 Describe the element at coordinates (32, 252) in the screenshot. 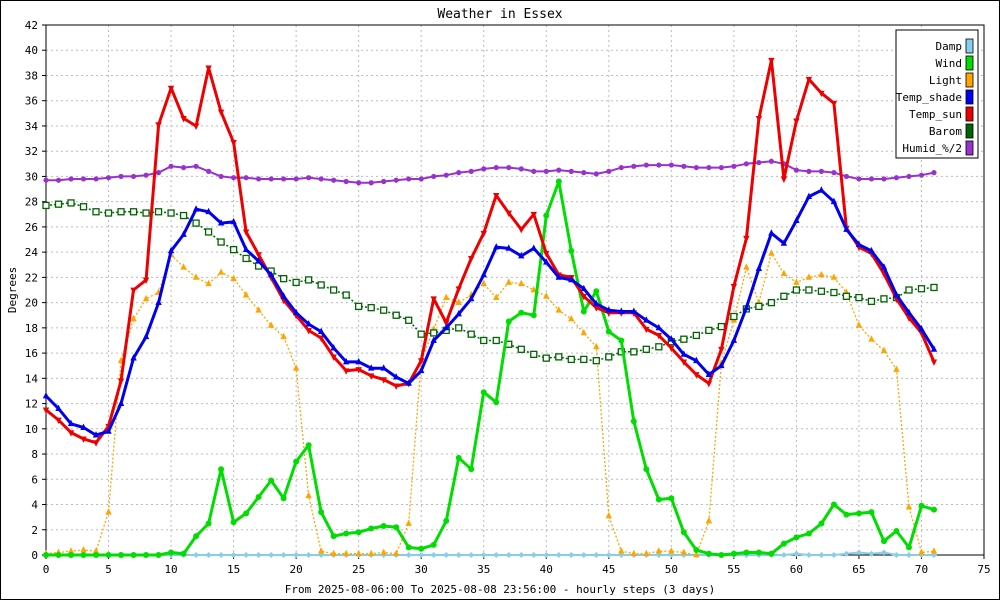

I see `y-tick-label: 24` at that location.